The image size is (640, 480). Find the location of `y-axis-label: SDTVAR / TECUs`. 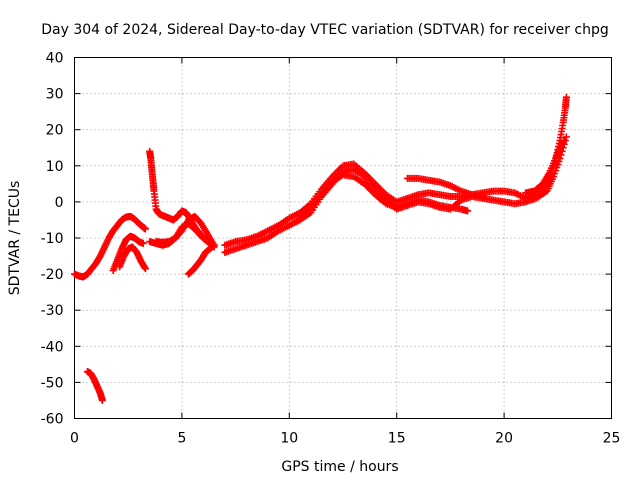

y-axis-label: SDTVAR / TECUs is located at coordinates (15, 238).